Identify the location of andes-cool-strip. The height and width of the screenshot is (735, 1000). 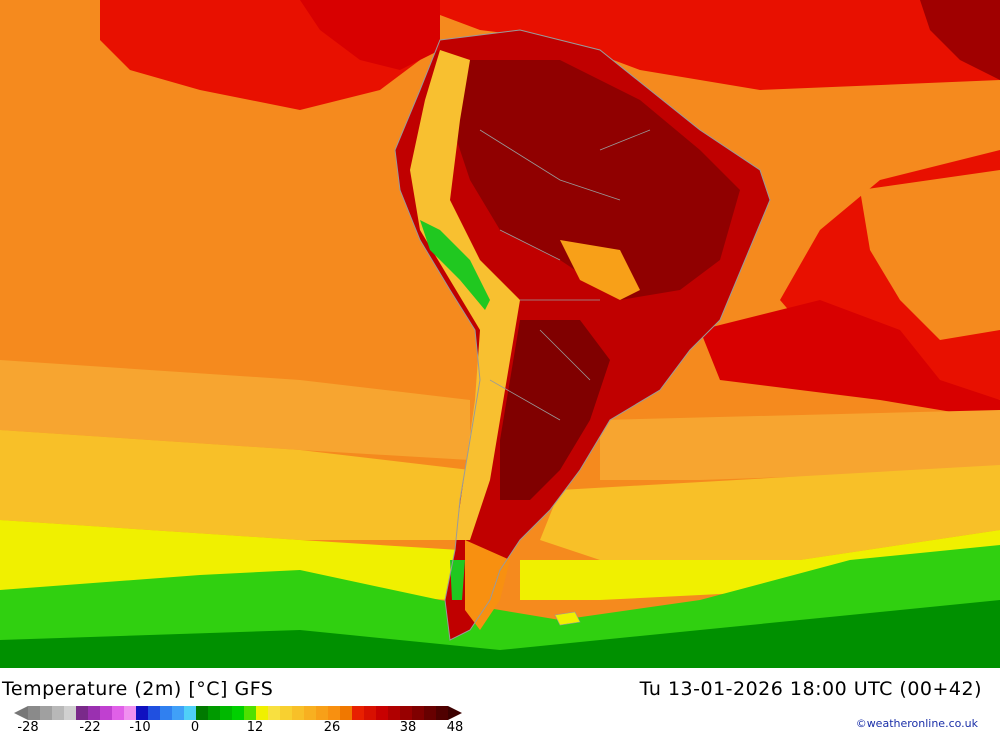
(465, 295).